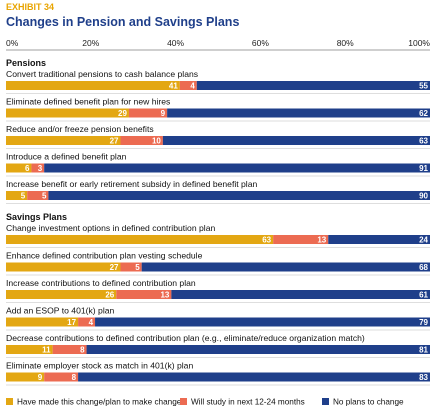  Describe the element at coordinates (423, 294) in the screenshot. I see `data-label: 61` at that location.